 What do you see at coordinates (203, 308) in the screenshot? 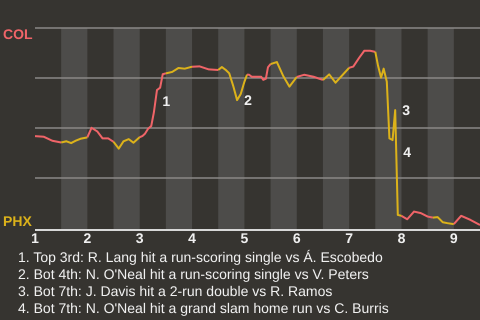
I see `text: 4. Bot 7th: N. O'Neal hit a grand slam home run vs C. Burris` at bounding box center [203, 308].